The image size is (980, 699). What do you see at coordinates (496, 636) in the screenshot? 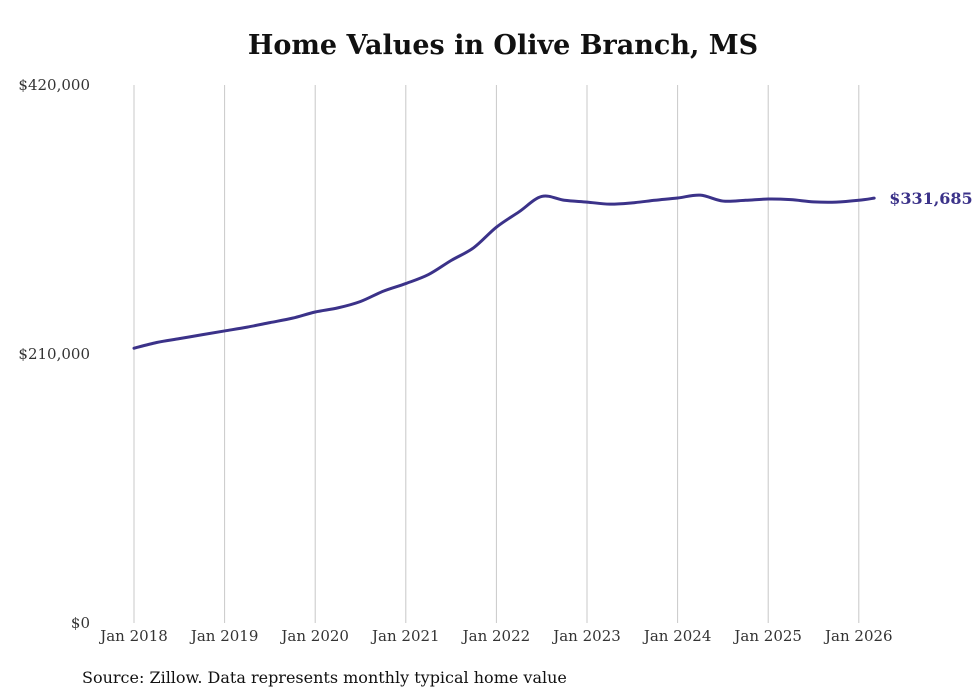
I see `x-tick-label: Jan 2022` at bounding box center [496, 636].